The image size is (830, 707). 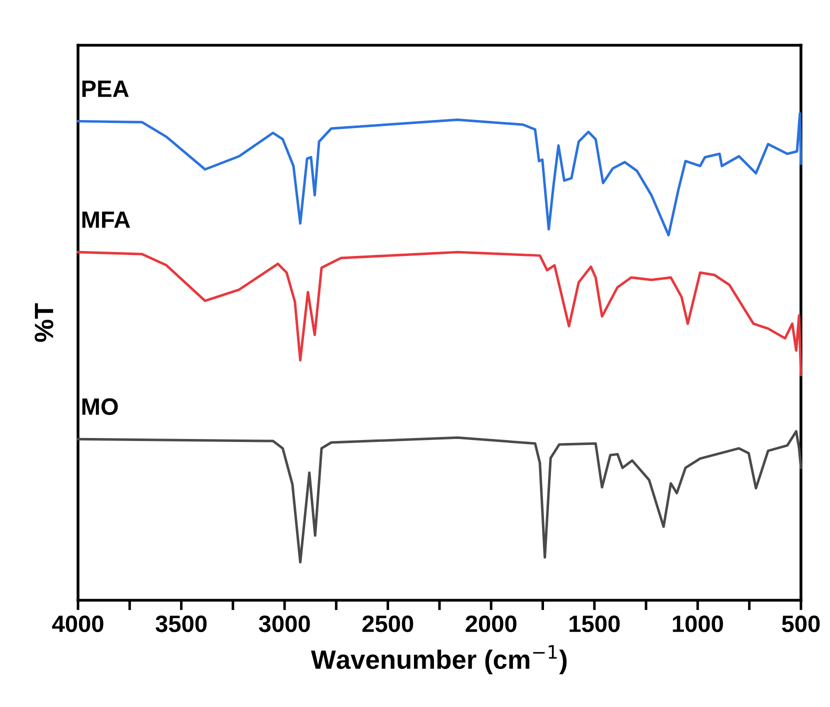 What do you see at coordinates (801, 623) in the screenshot?
I see `x-tick-label: 500` at bounding box center [801, 623].